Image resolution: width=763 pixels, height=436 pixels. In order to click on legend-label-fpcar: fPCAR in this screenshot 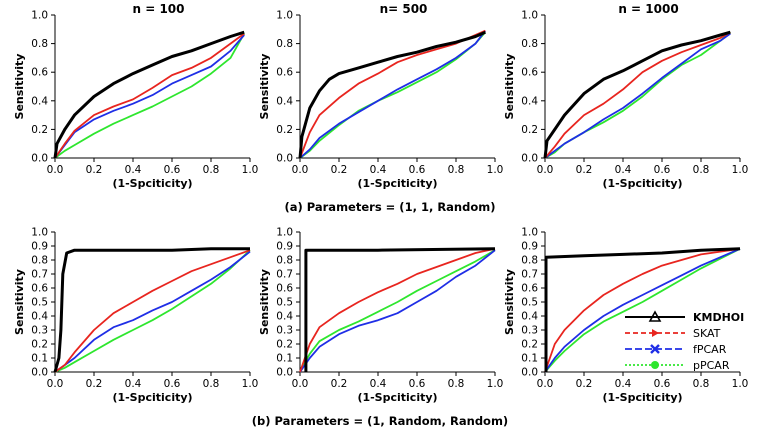, I will do `click(710, 349)`.